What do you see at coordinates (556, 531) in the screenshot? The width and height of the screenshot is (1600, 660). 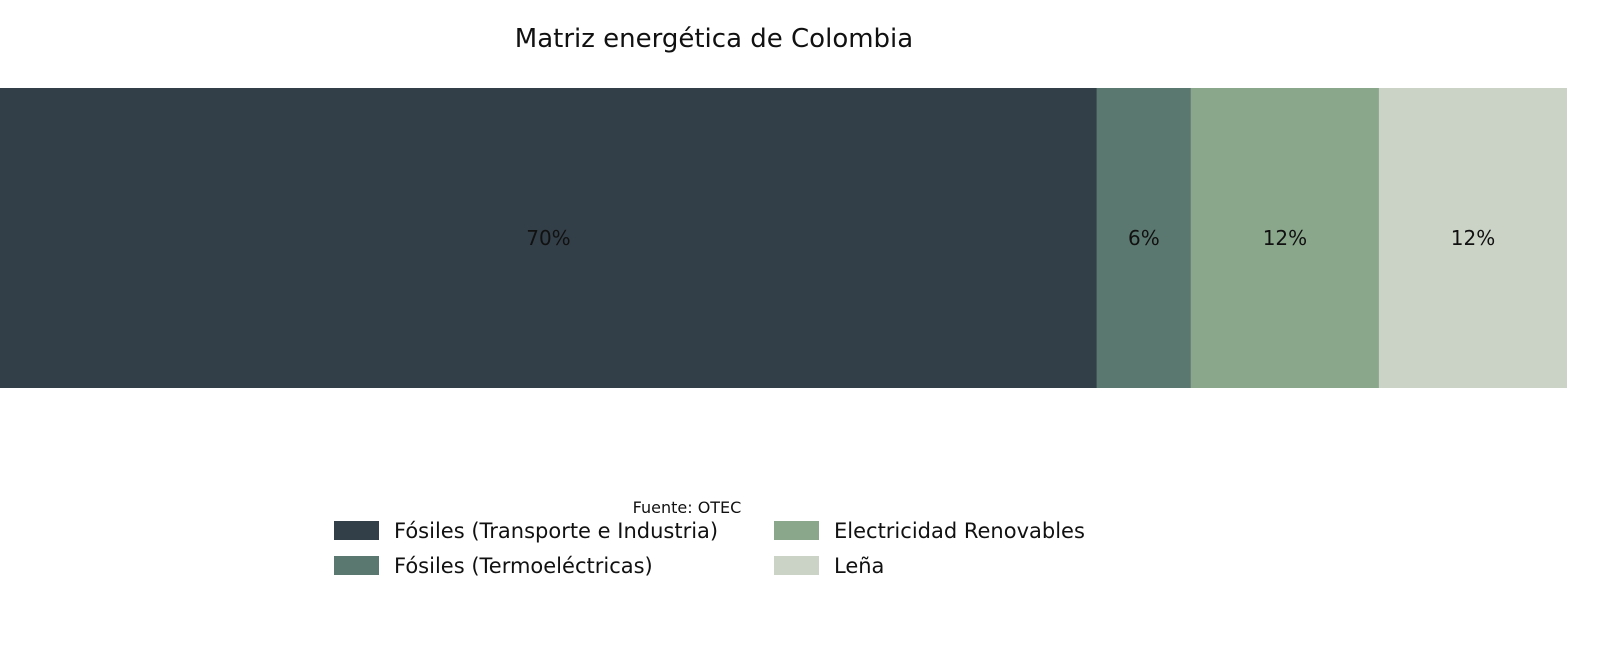 I see `legend-label: Fósiles (Transporte e Industria)` at bounding box center [556, 531].